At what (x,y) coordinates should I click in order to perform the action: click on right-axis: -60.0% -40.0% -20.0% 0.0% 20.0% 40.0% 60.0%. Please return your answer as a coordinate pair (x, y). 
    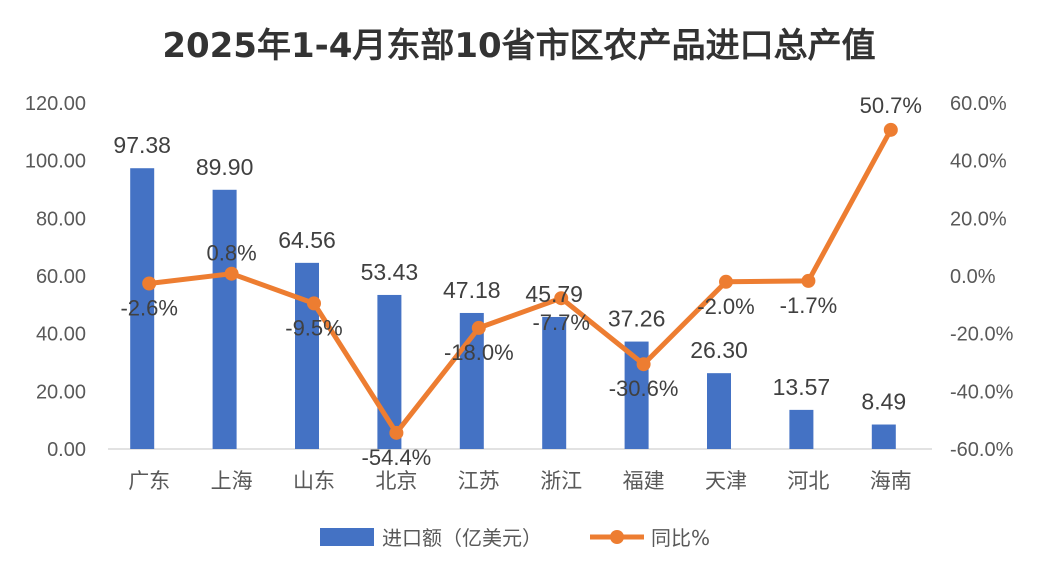
    Looking at the image, I should click on (982, 277).